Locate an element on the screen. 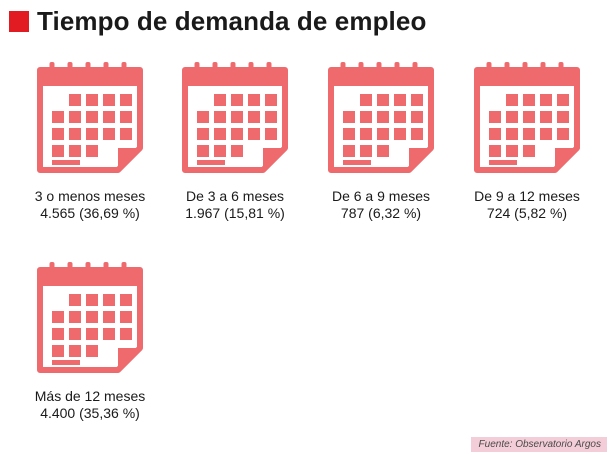 This screenshot has width=613, height=456. duration-item-0-3: 3 o menos meses 4.565 (36,69 %) is located at coordinates (90, 140).